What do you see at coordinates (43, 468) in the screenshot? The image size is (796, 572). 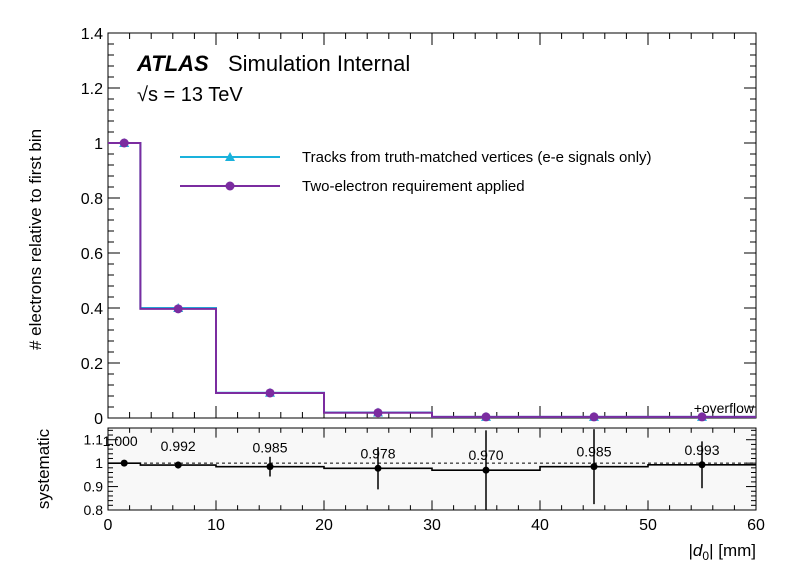 I see `ratio-y-axis-label: systematic` at bounding box center [43, 468].